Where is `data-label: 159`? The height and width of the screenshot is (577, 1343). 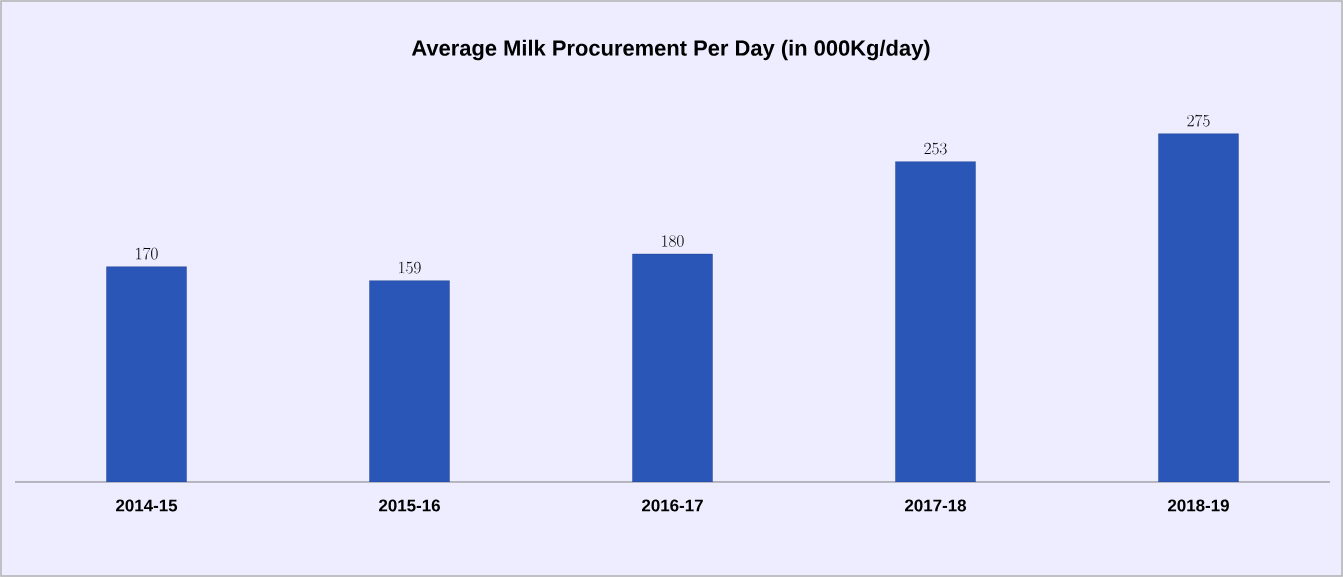 data-label: 159 is located at coordinates (410, 267).